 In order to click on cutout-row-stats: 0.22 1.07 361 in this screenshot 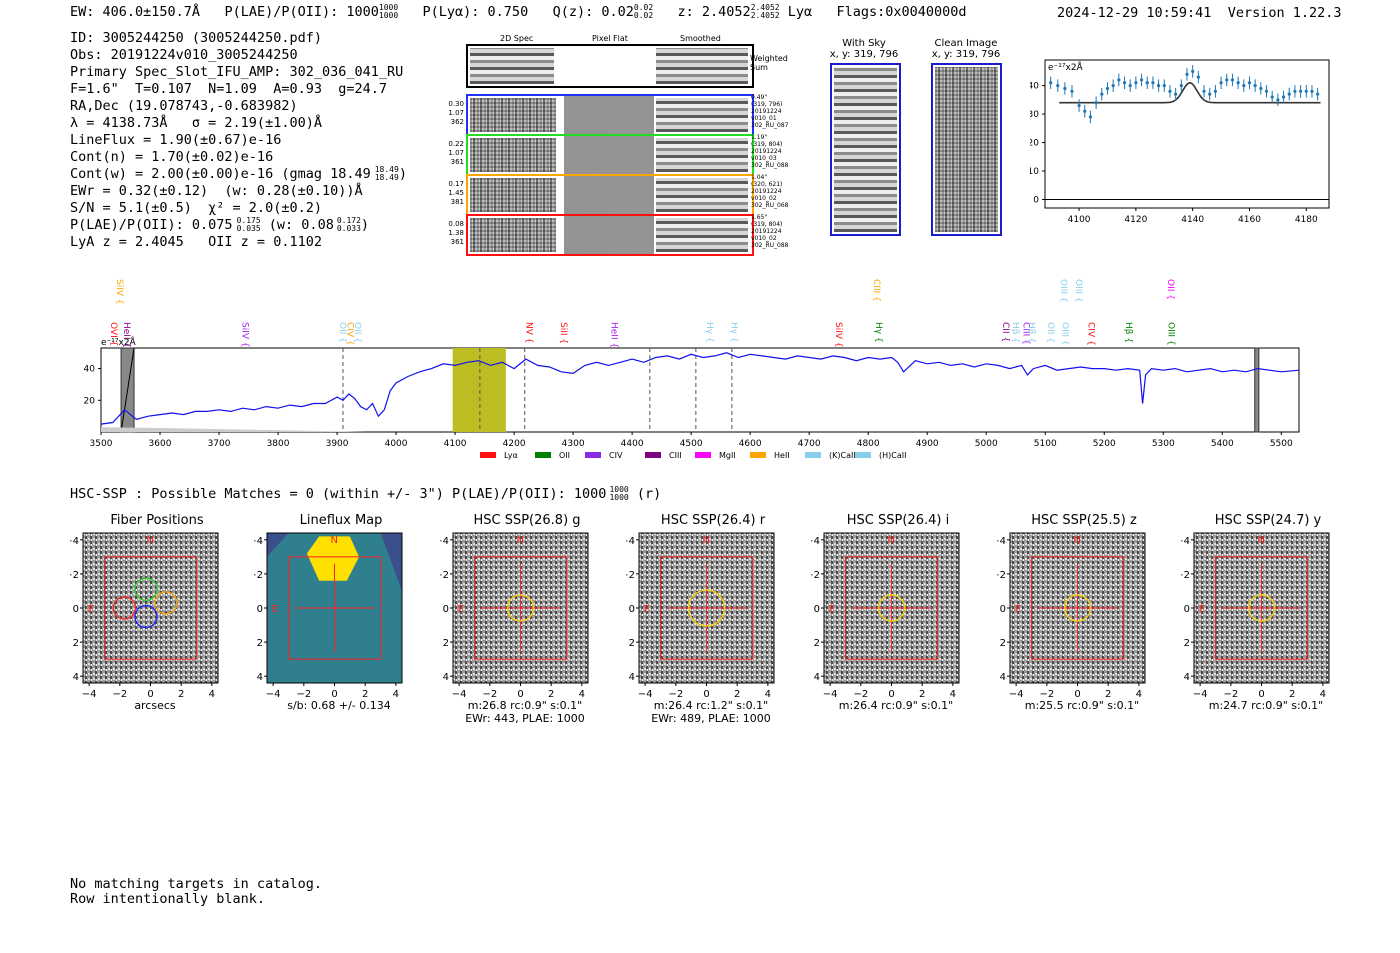, I will do `click(454, 153)`.